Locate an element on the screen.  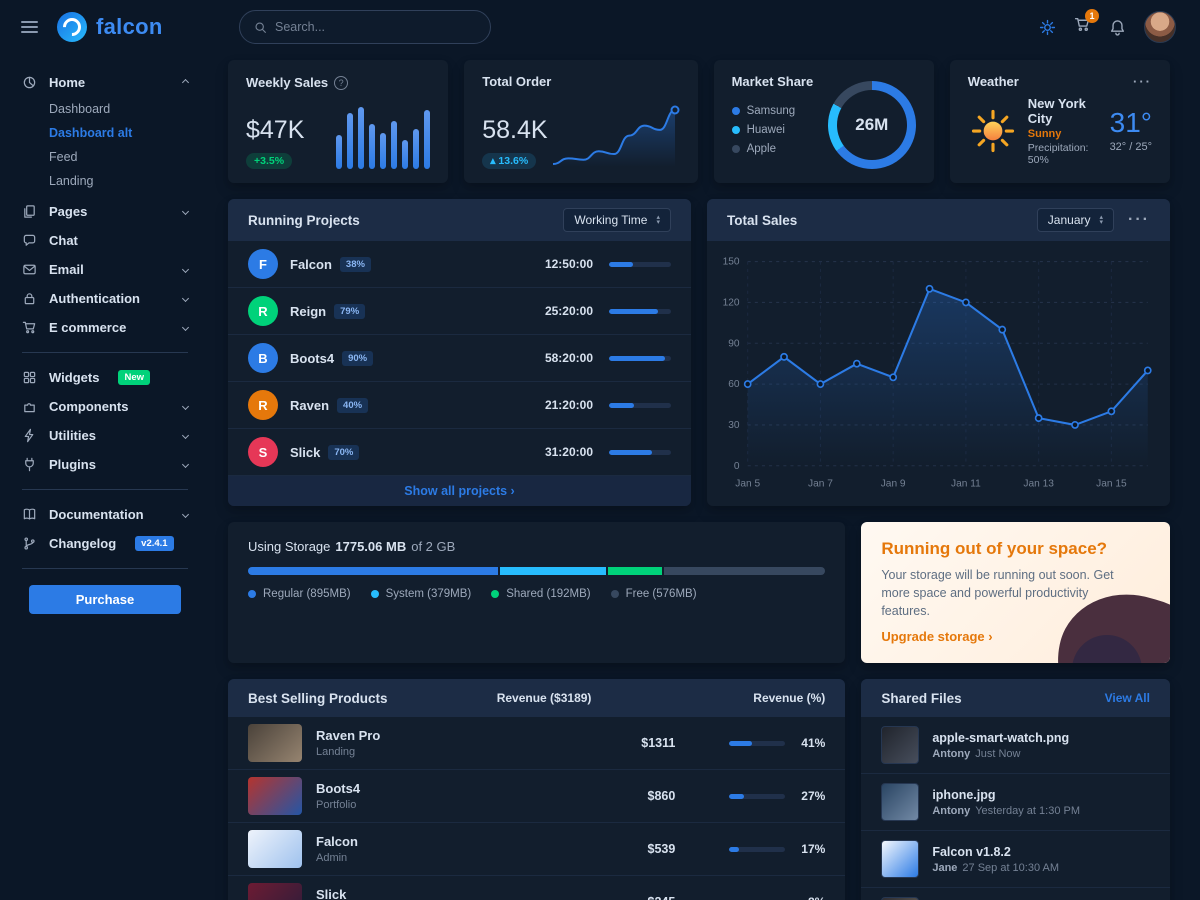
sidebar-subitem-dashboard: Dashboard is located at coordinates (80, 109).